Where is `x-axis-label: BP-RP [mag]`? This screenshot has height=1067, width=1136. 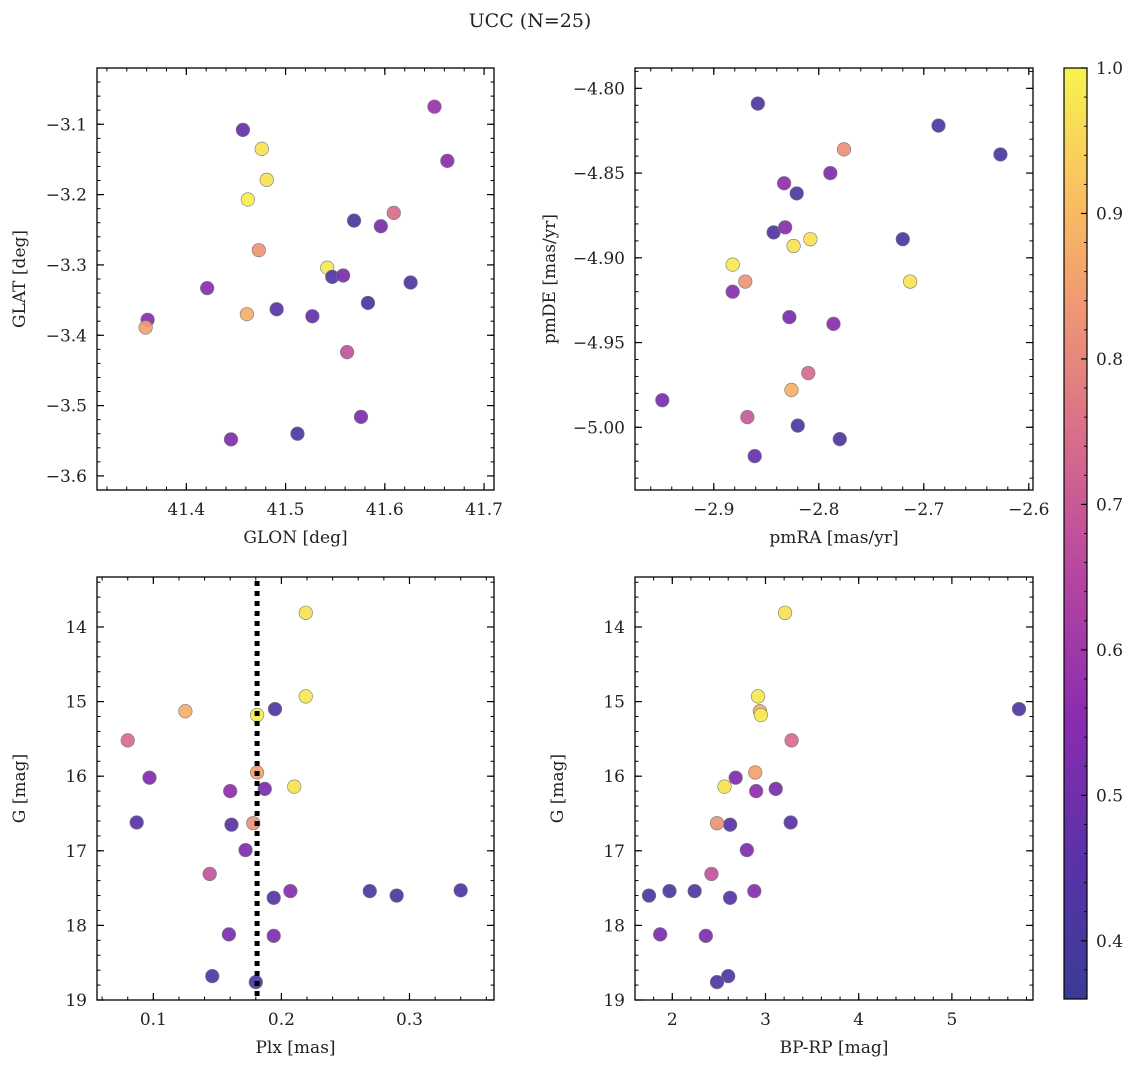
x-axis-label: BP-RP [mag] is located at coordinates (834, 1048).